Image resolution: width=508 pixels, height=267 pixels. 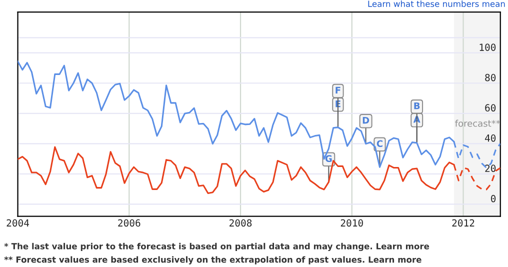 What do you see at coordinates (18, 223) in the screenshot?
I see `x-tick-label: 2004` at bounding box center [18, 223].